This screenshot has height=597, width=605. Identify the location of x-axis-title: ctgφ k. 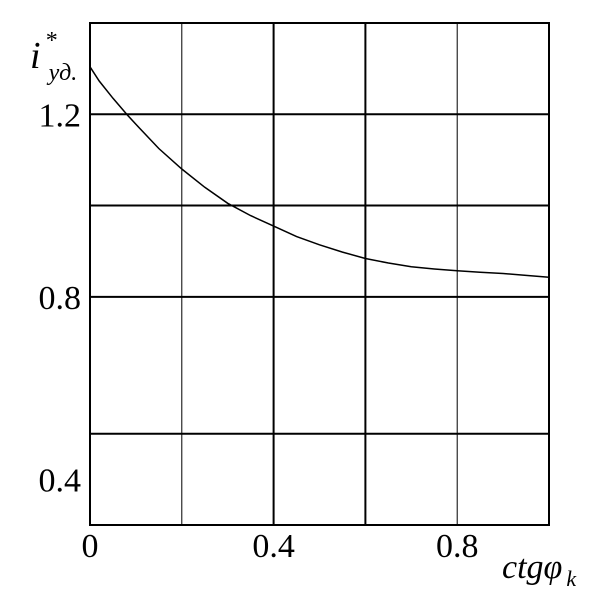
(539, 570).